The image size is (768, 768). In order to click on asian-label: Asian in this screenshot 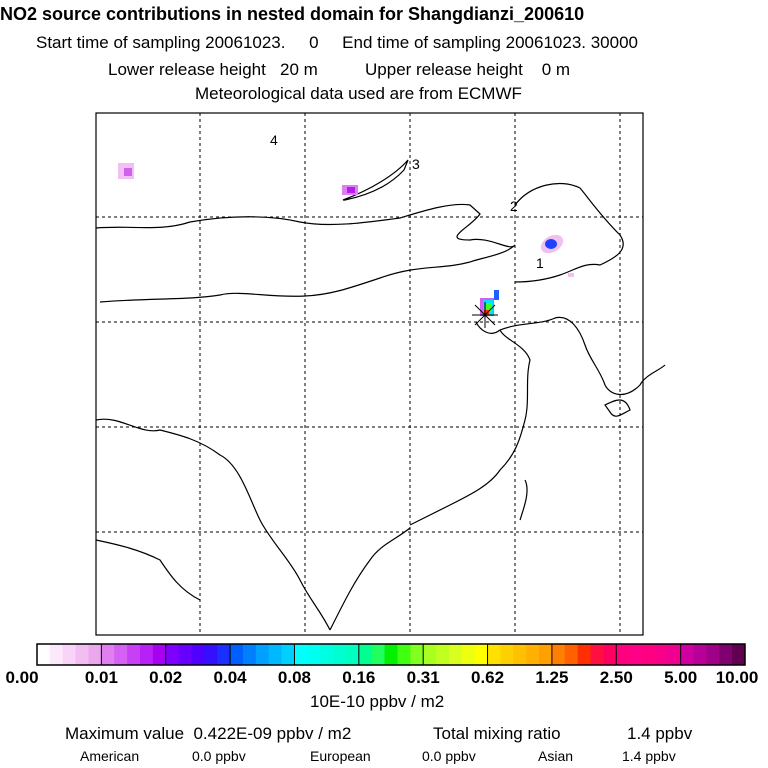, I will do `click(556, 756)`.